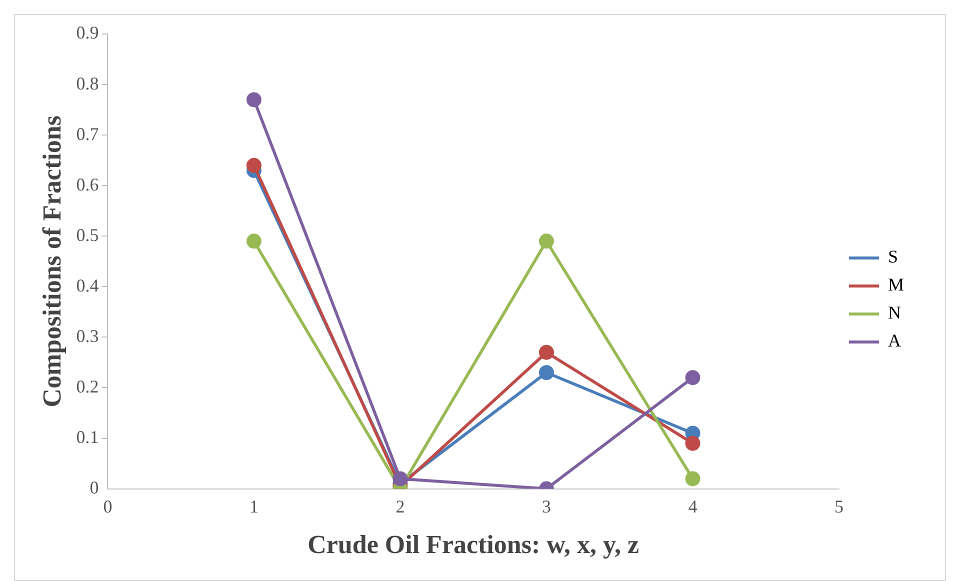 Image resolution: width=958 pixels, height=586 pixels. What do you see at coordinates (546, 506) in the screenshot?
I see `x-tick-label: 3` at bounding box center [546, 506].